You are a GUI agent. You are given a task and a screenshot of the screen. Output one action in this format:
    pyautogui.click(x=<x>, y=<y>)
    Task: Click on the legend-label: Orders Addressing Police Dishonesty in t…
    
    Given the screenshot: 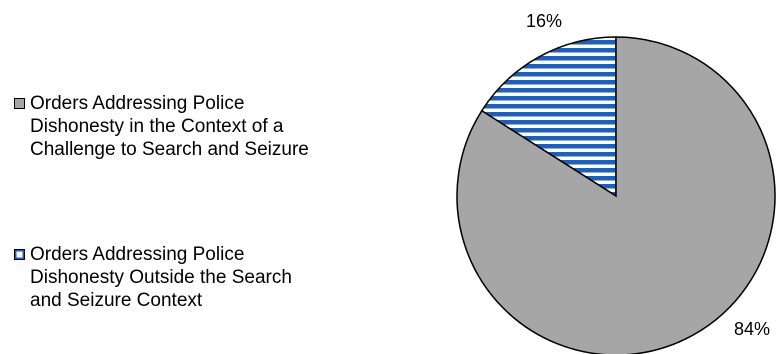 What is the action you would take?
    pyautogui.click(x=169, y=126)
    